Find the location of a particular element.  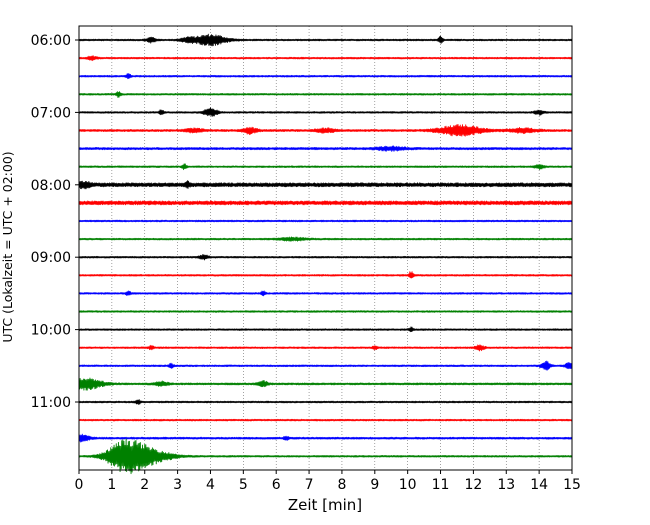

trace-07:45 is located at coordinates (325, 167).